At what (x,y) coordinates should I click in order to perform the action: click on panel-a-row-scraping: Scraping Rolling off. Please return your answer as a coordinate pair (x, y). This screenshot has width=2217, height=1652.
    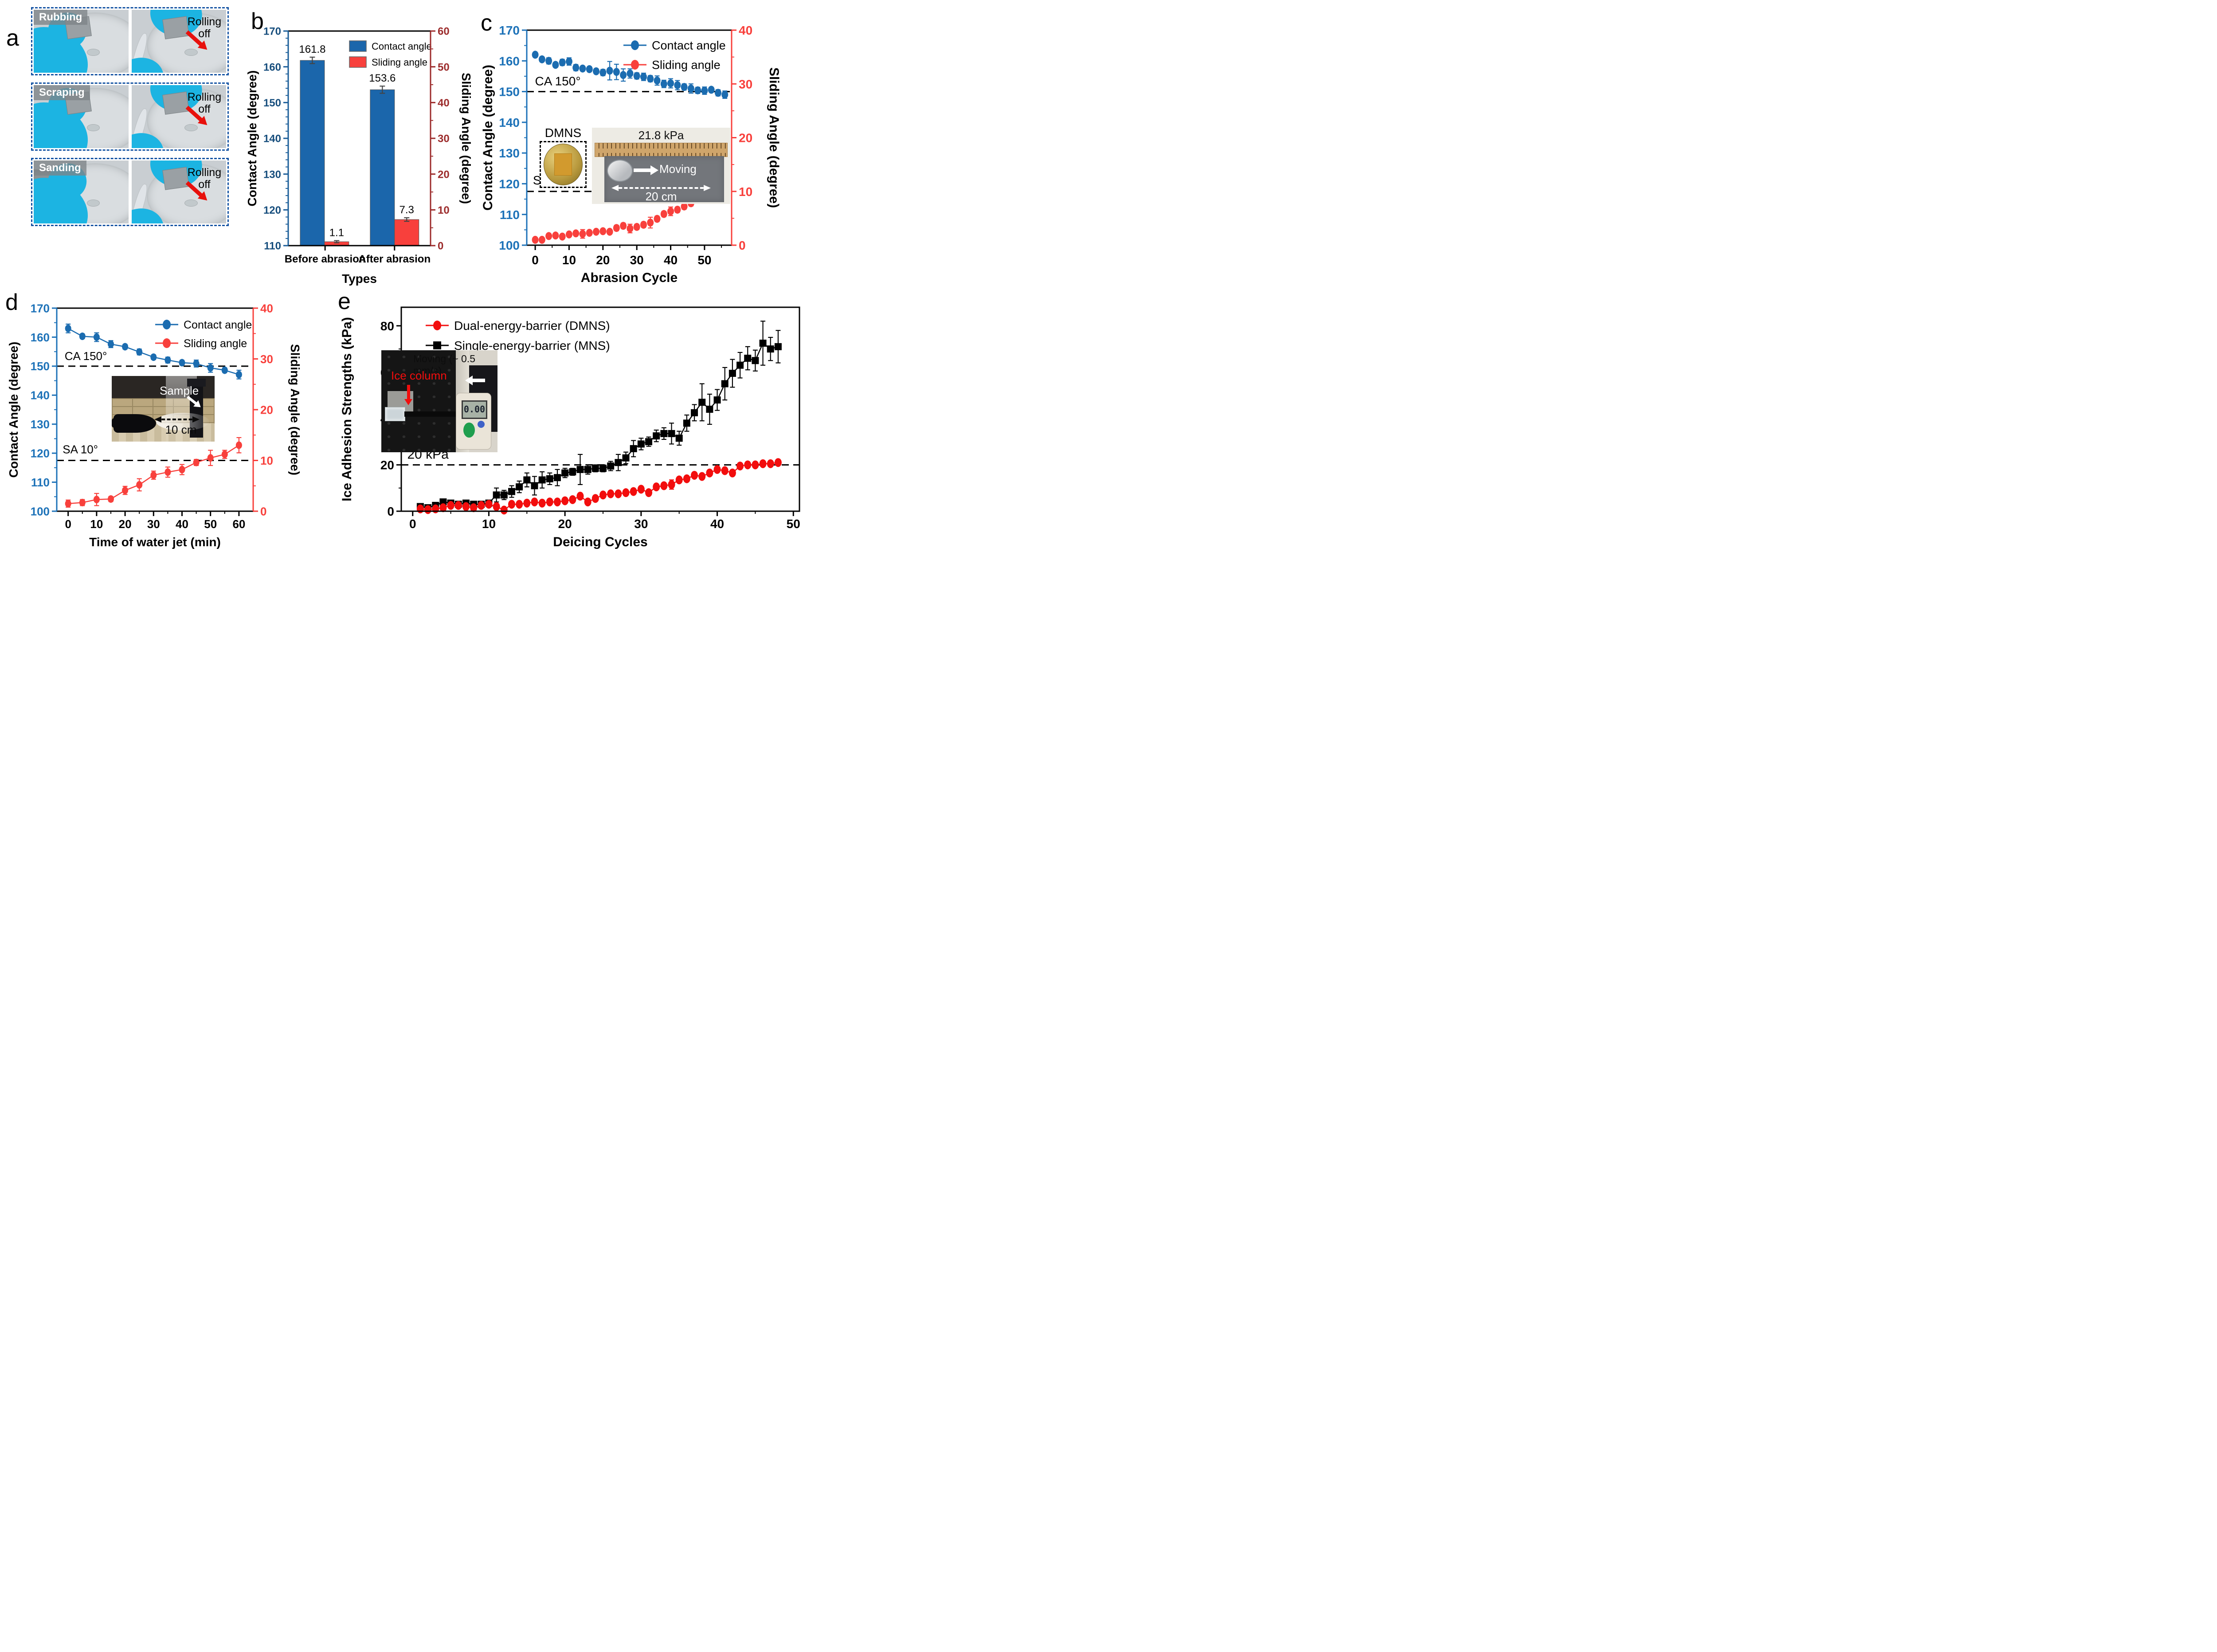
    Looking at the image, I should click on (130, 117).